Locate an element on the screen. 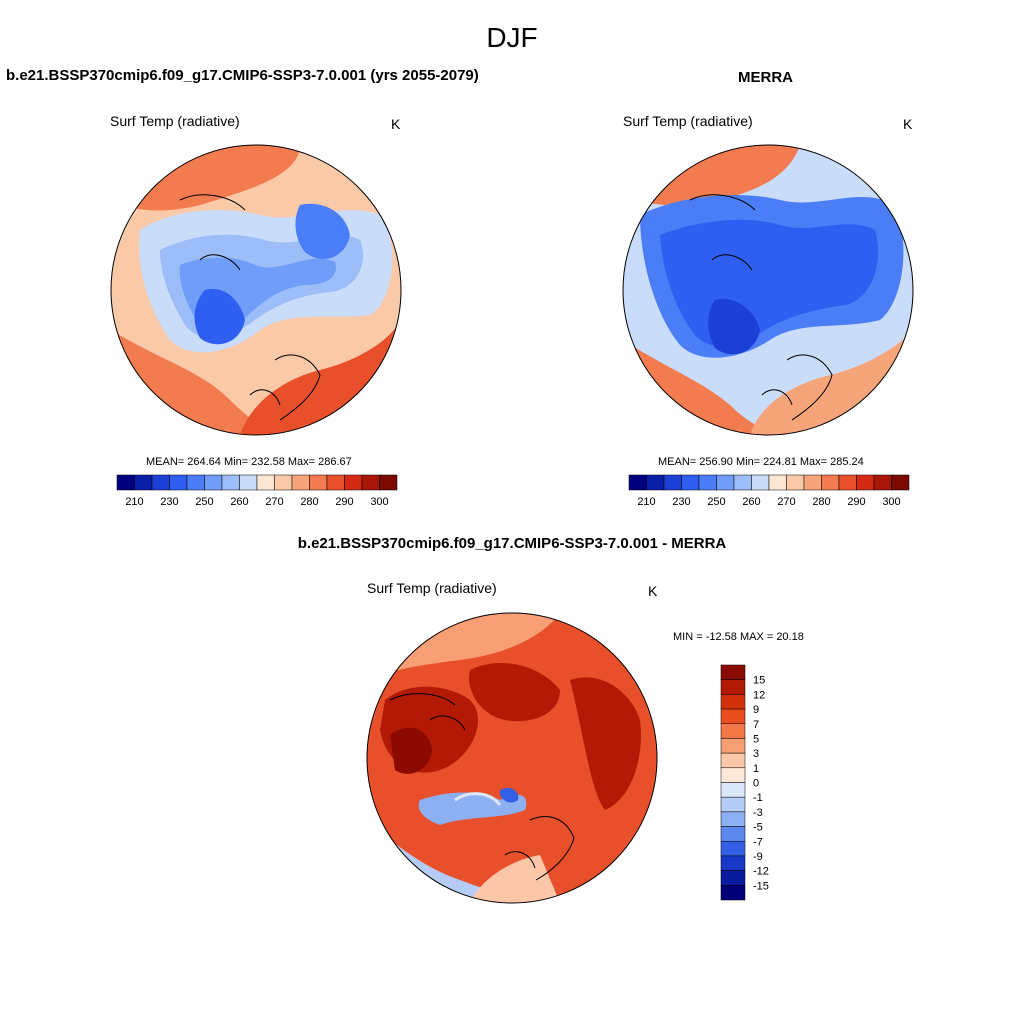 The image size is (1024, 1024). colorbar-tick-label: -12 is located at coordinates (761, 872).